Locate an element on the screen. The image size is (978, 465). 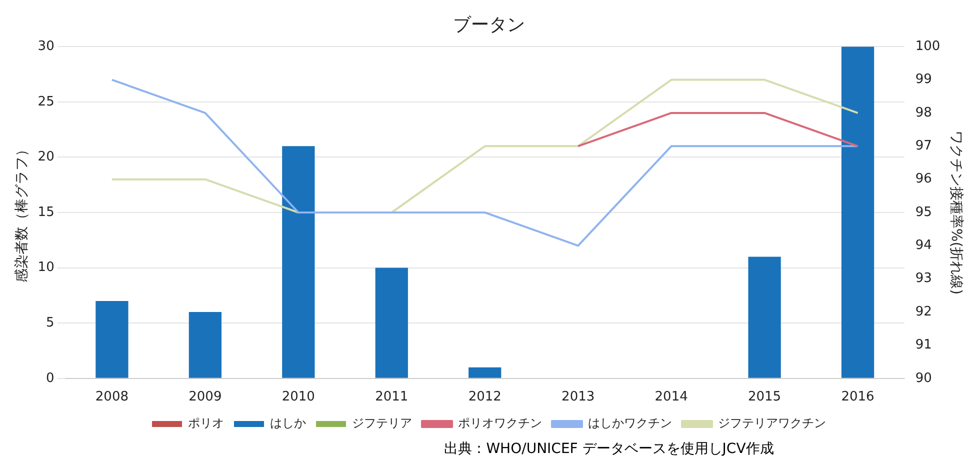
legend-label: ポリオワクチン is located at coordinates (500, 423).